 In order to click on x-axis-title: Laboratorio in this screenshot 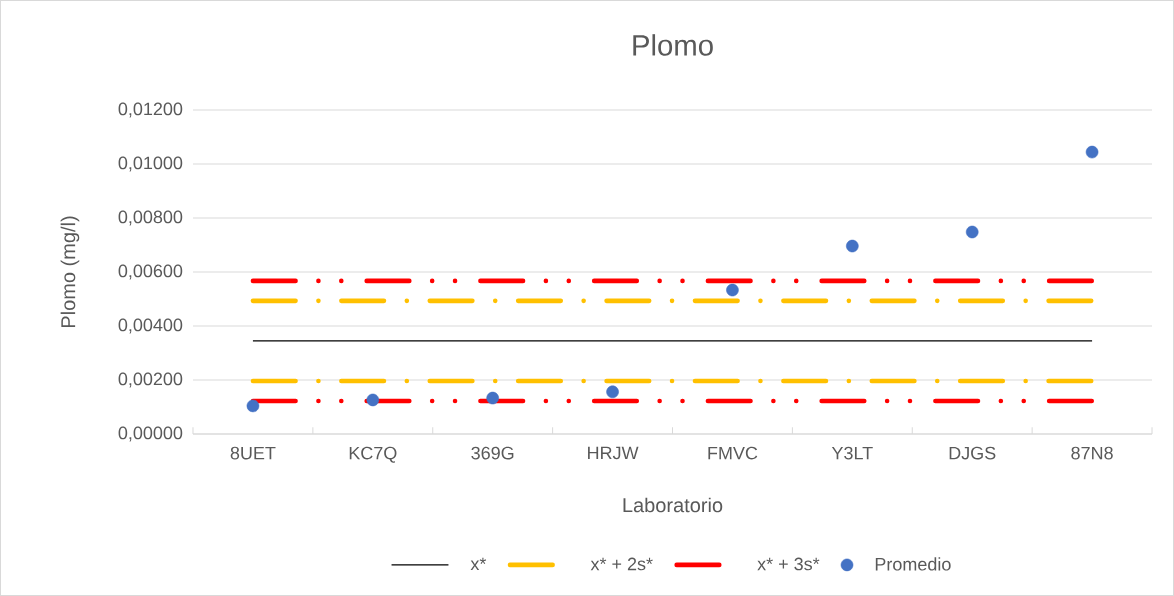, I will do `click(673, 505)`.